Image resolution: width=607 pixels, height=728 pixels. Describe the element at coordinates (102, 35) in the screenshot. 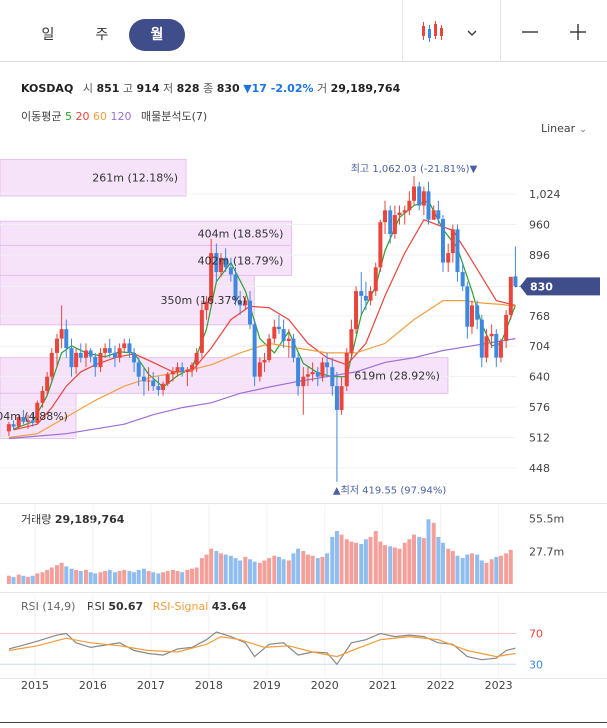

I see `tab-weekly: 주` at that location.